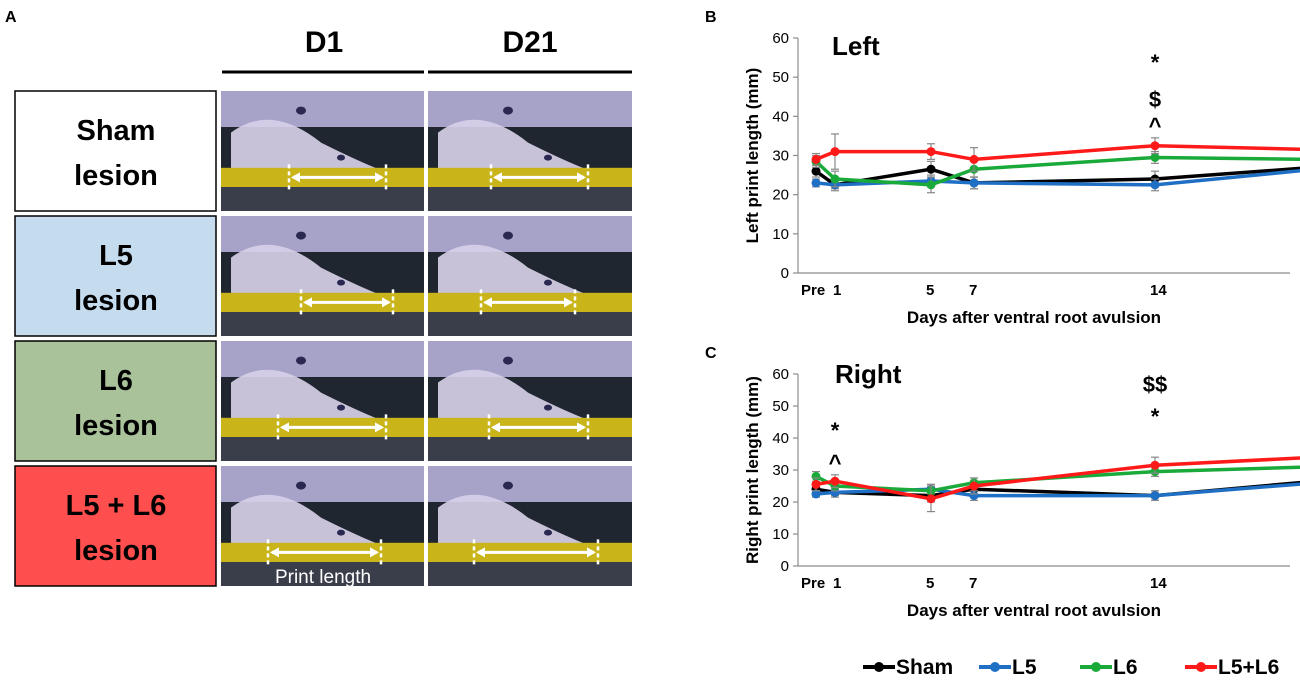 The image size is (1300, 687). Describe the element at coordinates (530, 401) in the screenshot. I see `paw-photo-row3-d21` at that location.